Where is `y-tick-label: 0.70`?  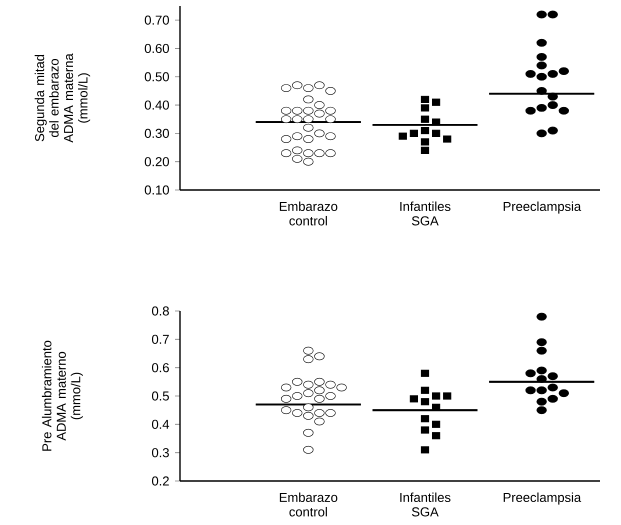
y-tick-label: 0.70 is located at coordinates (156, 20).